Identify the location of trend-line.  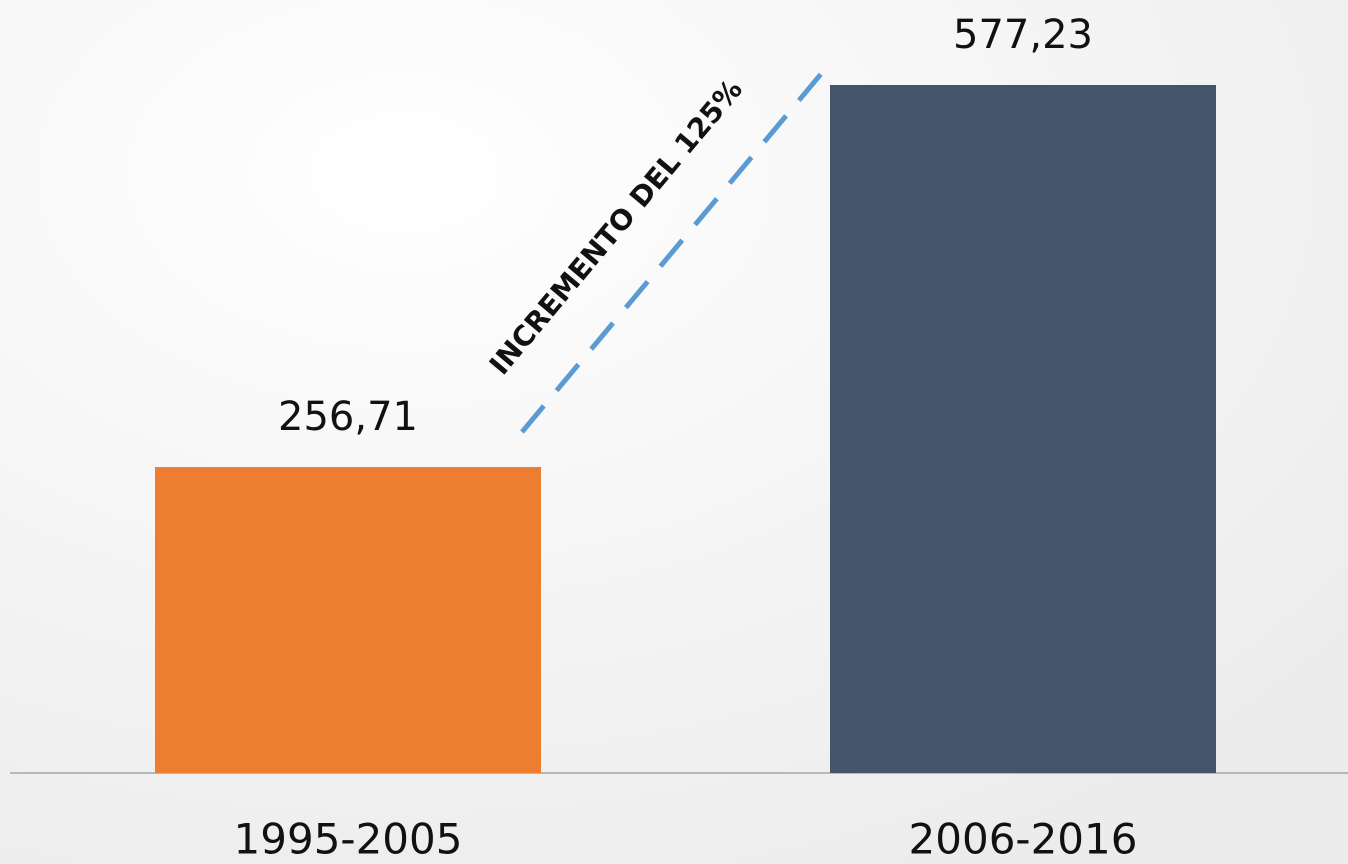
(674, 250).